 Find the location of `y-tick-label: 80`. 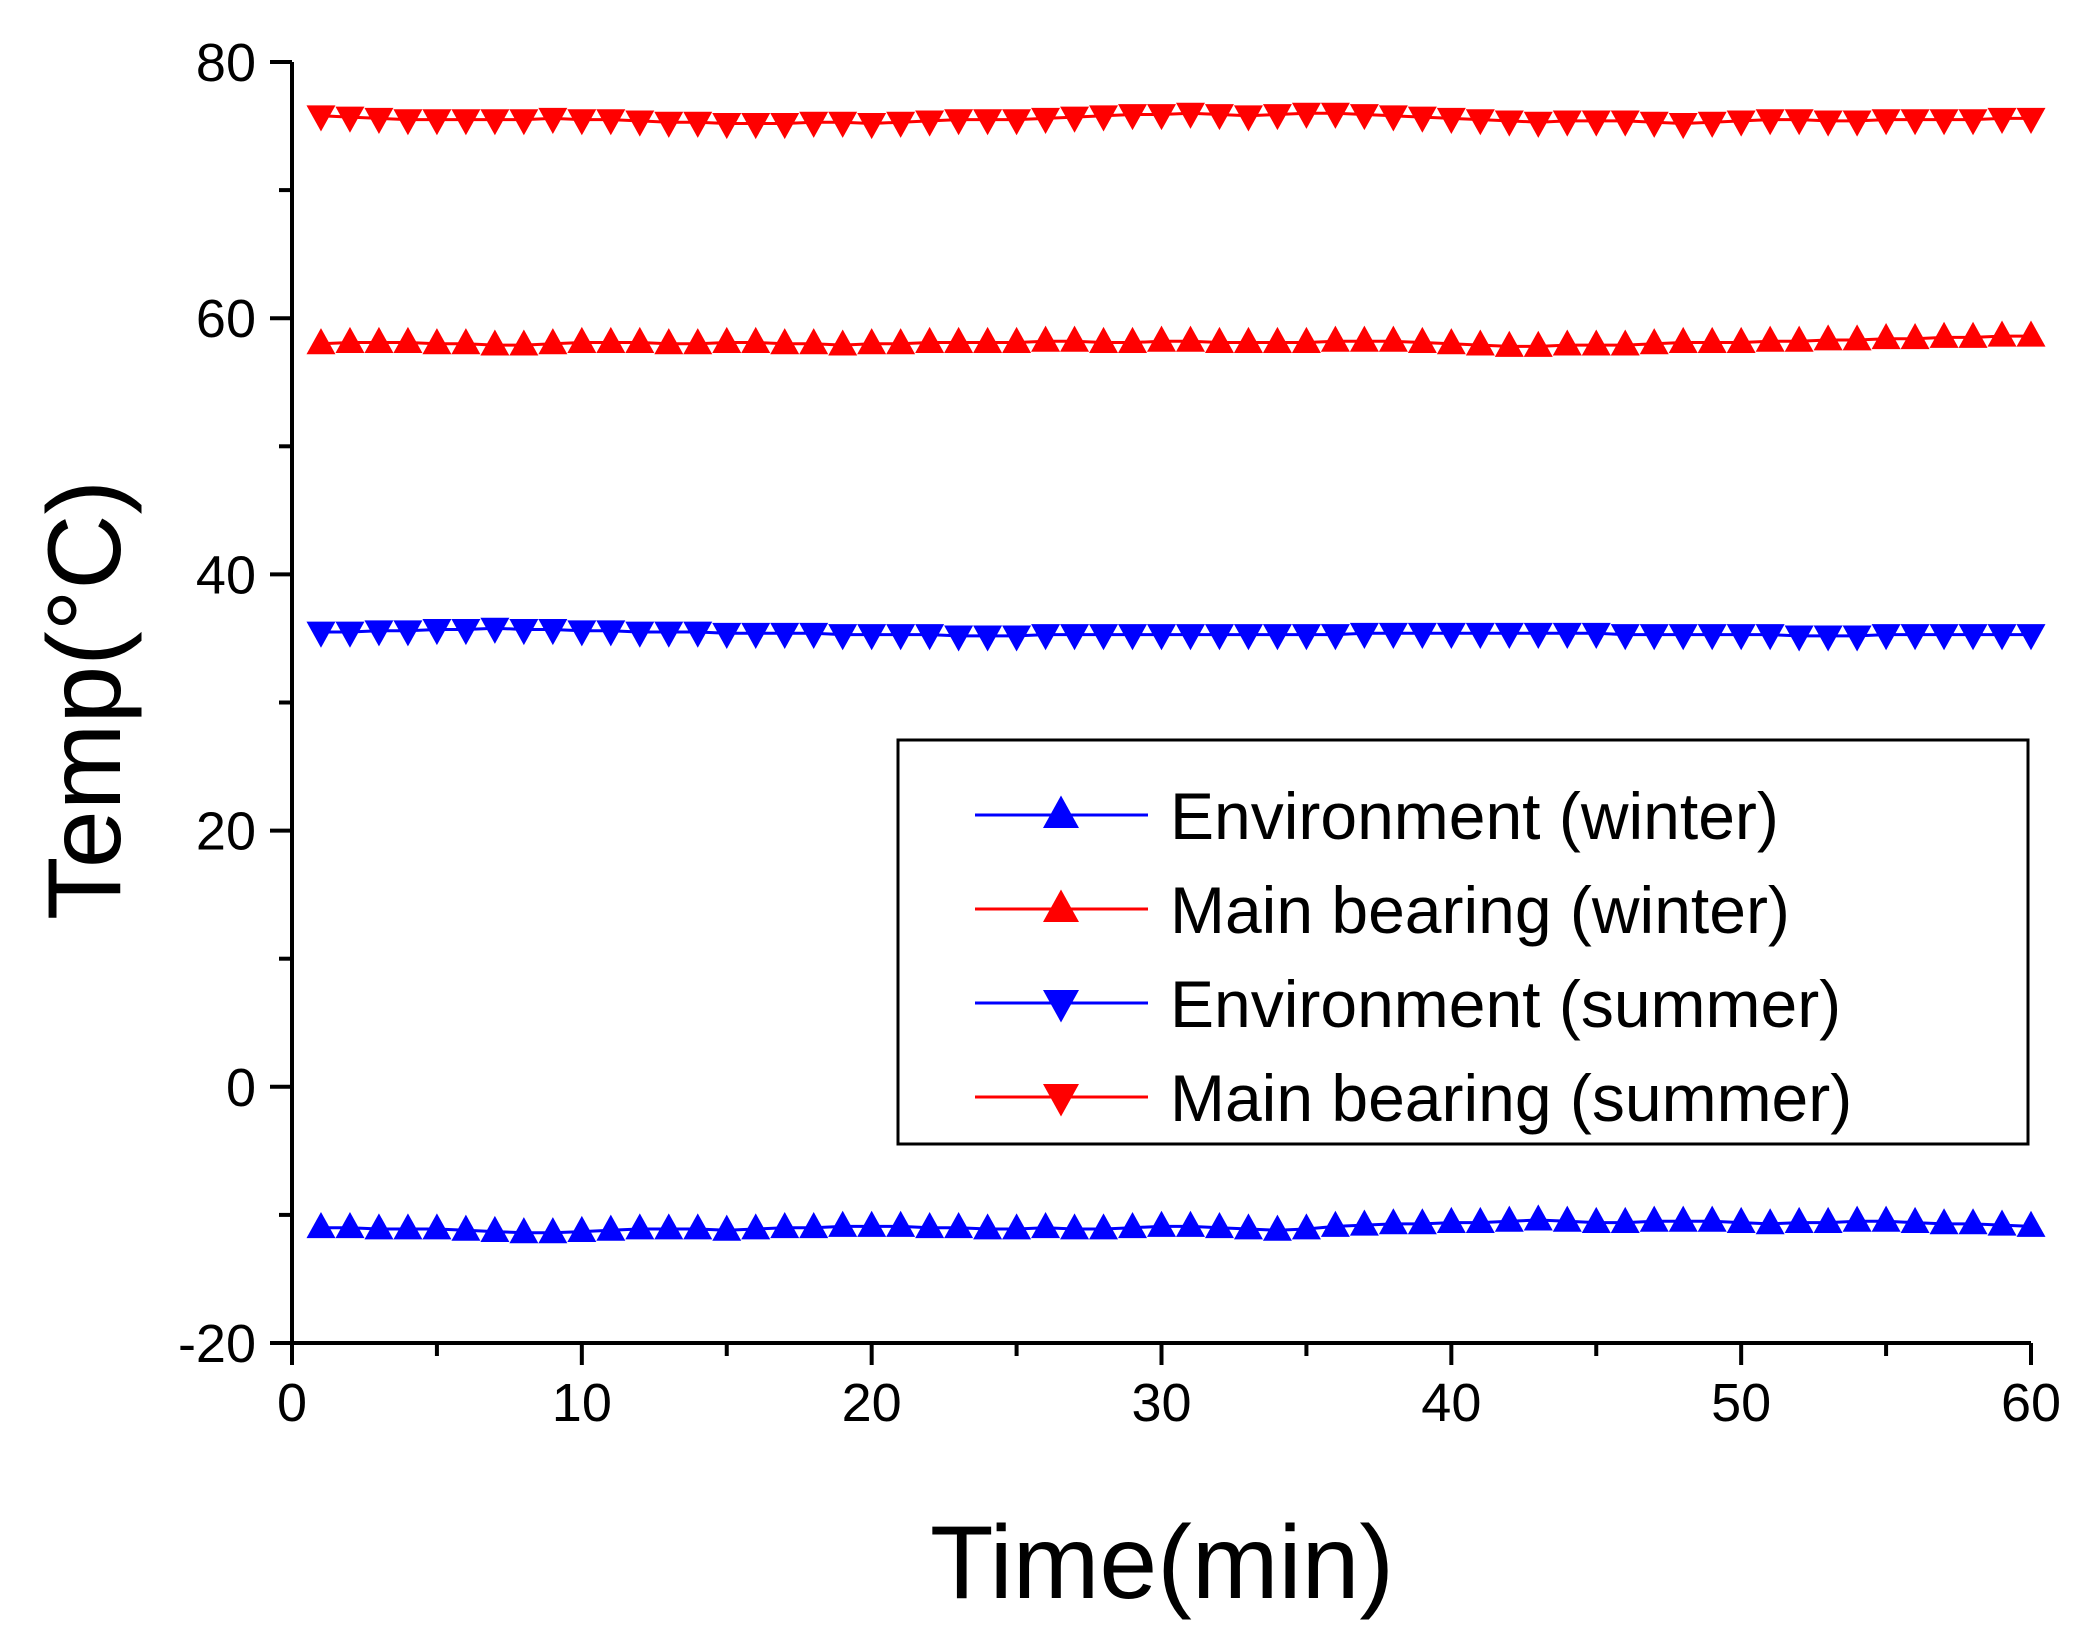

y-tick-label: 80 is located at coordinates (226, 63).